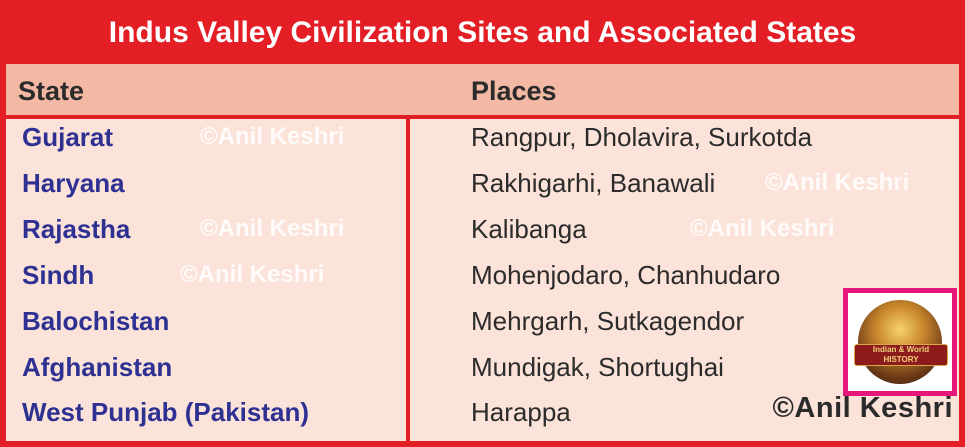 The height and width of the screenshot is (447, 965). What do you see at coordinates (521, 412) in the screenshot?
I see `places-cell: Harappa` at bounding box center [521, 412].